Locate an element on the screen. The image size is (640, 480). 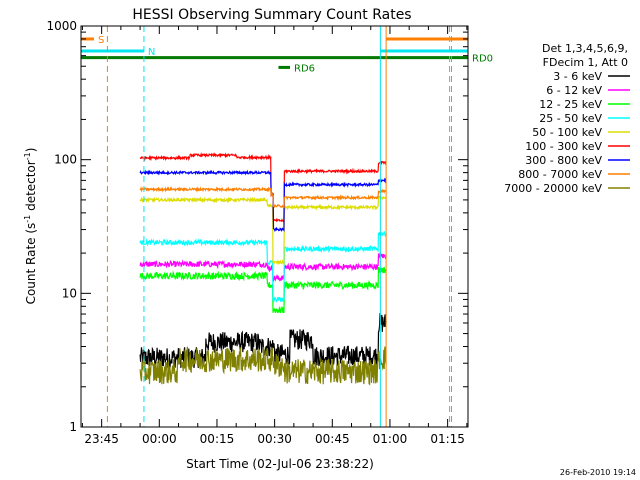
legend-entry-0: 3 - 6 keV is located at coordinates (577, 76).